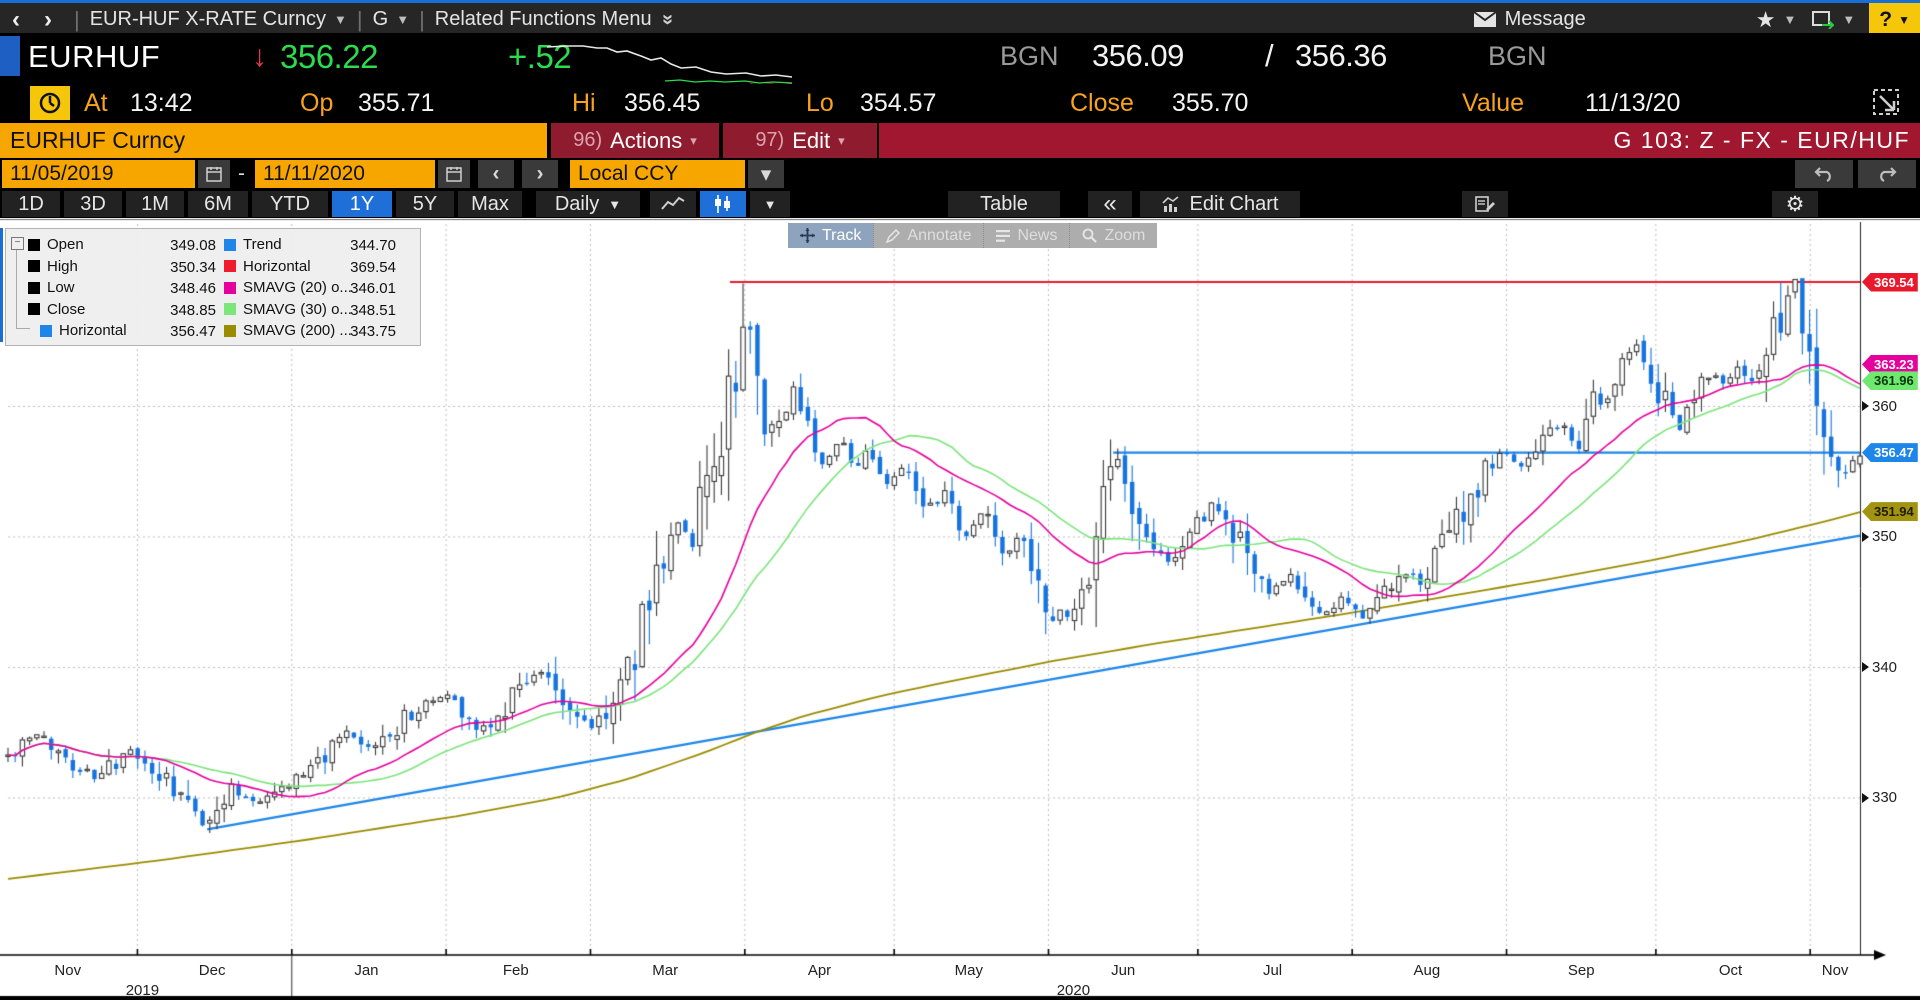 Image resolution: width=1920 pixels, height=1000 pixels. Describe the element at coordinates (928, 235) in the screenshot. I see `annotate-tool: Annotate` at that location.